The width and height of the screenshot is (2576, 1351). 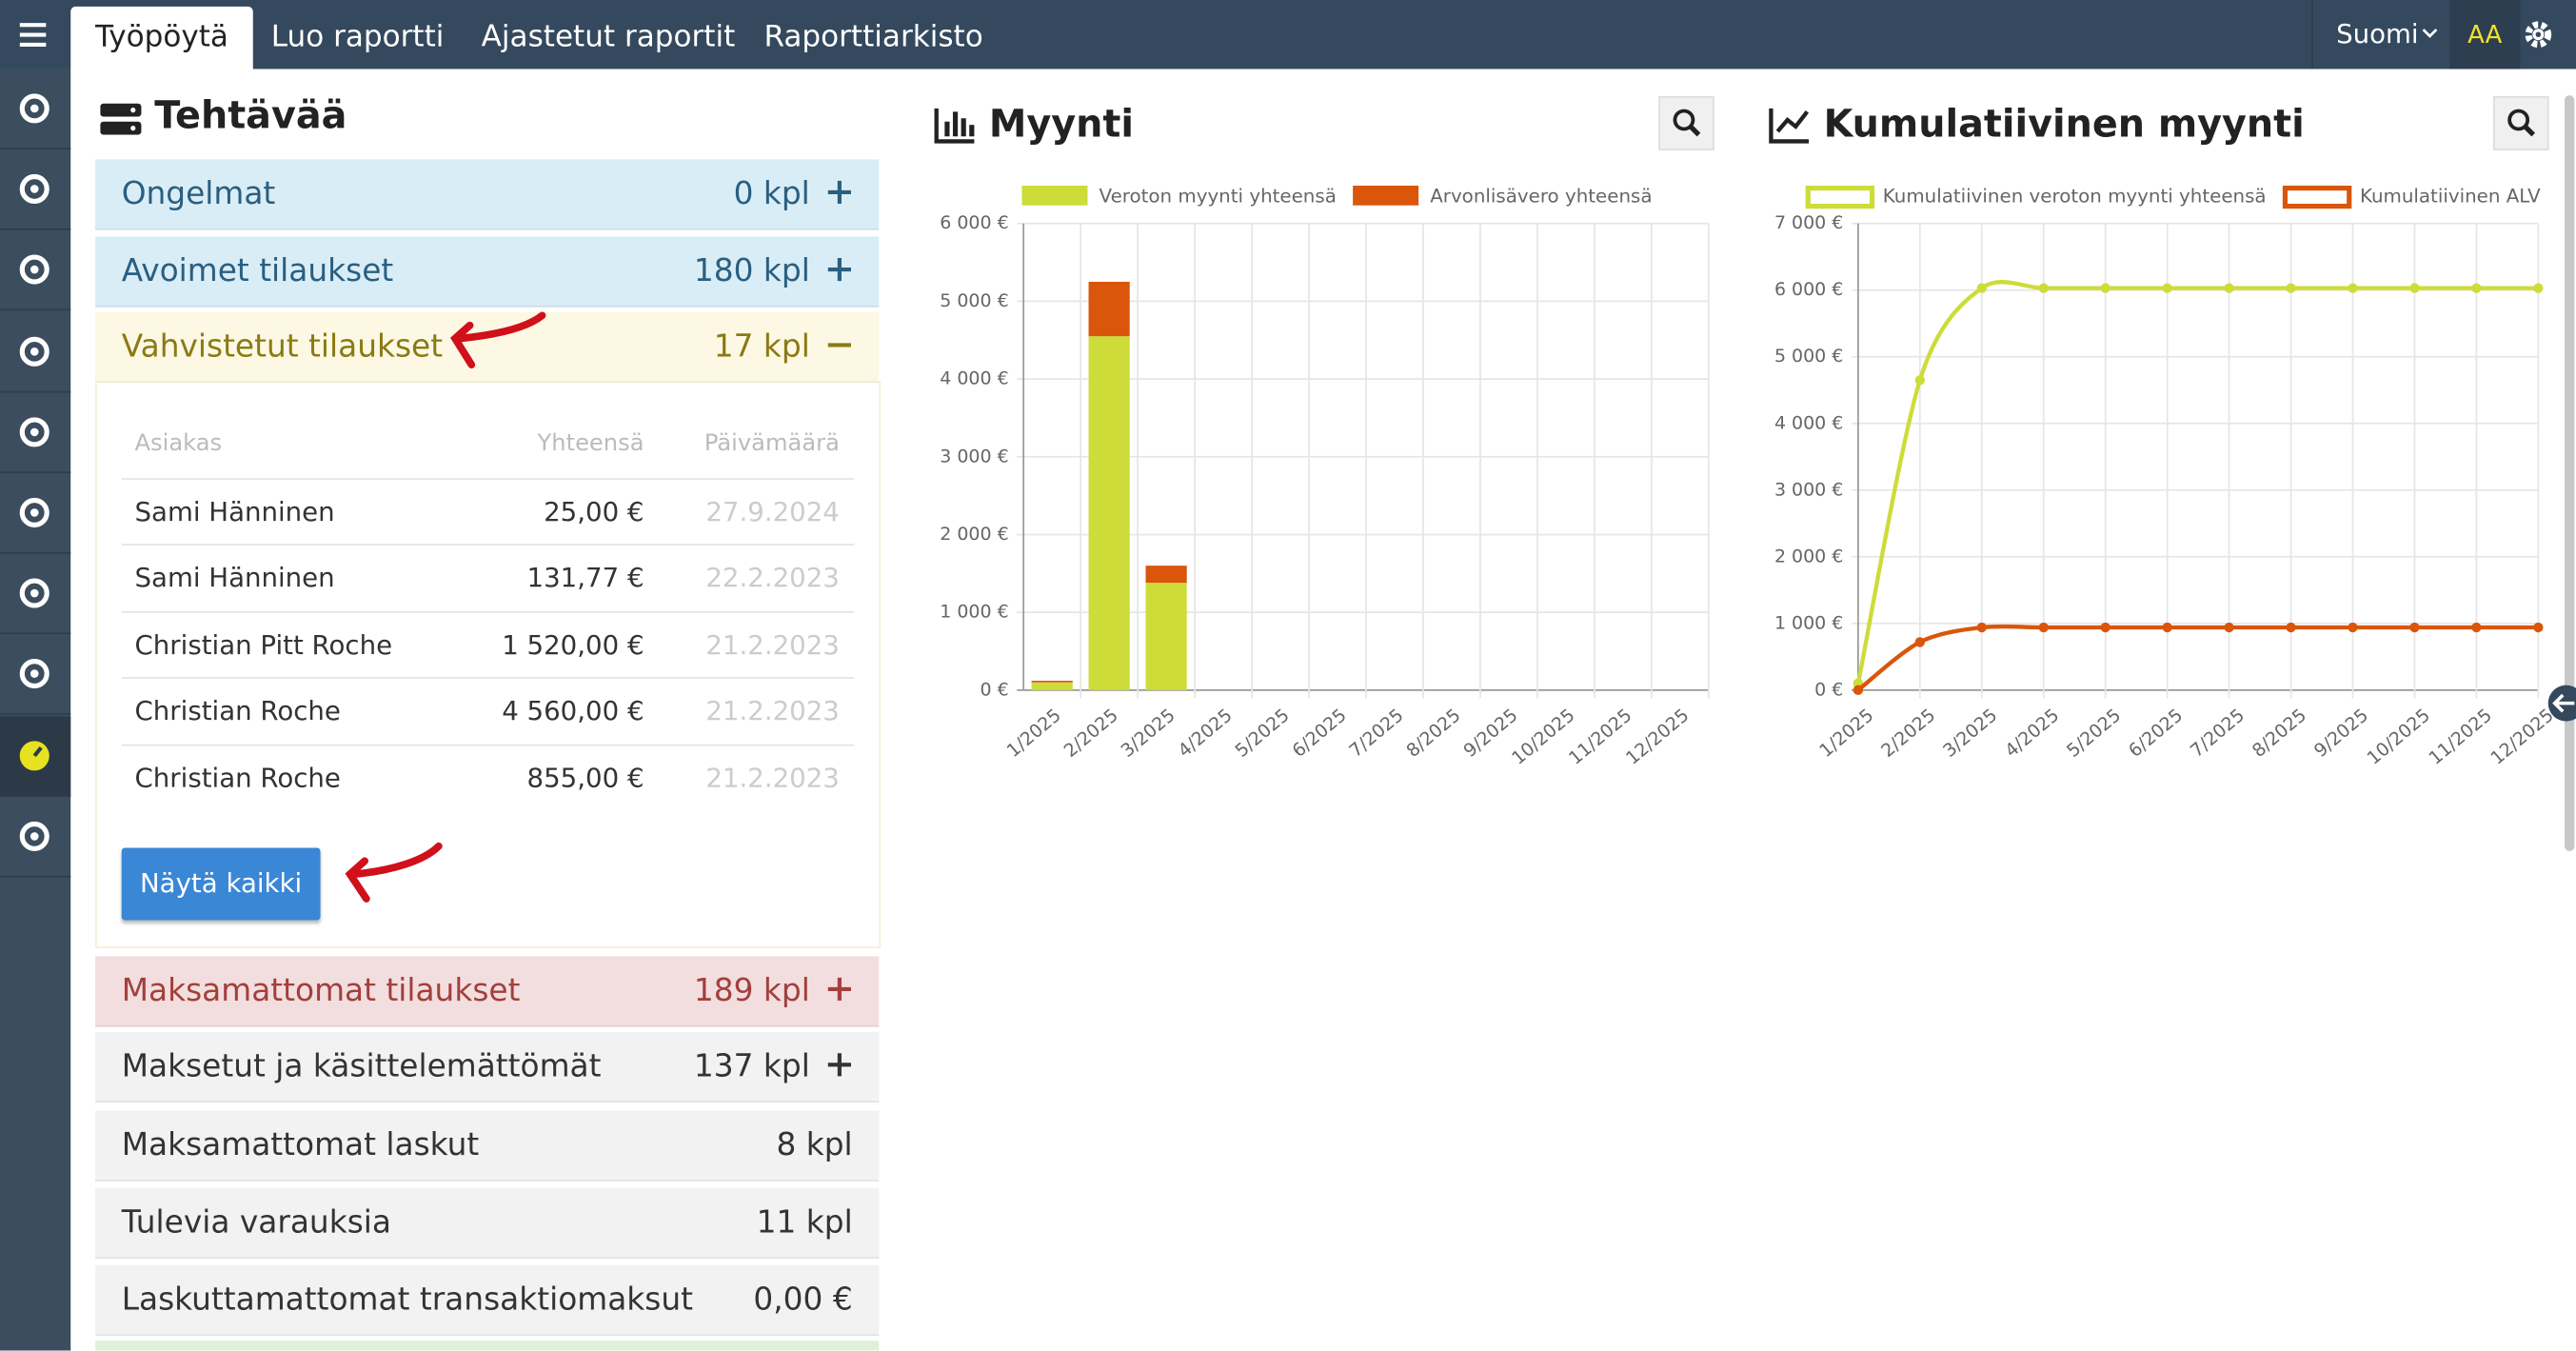 What do you see at coordinates (2450, 197) in the screenshot?
I see `legend-label: Kumulatiivinen ALV` at bounding box center [2450, 197].